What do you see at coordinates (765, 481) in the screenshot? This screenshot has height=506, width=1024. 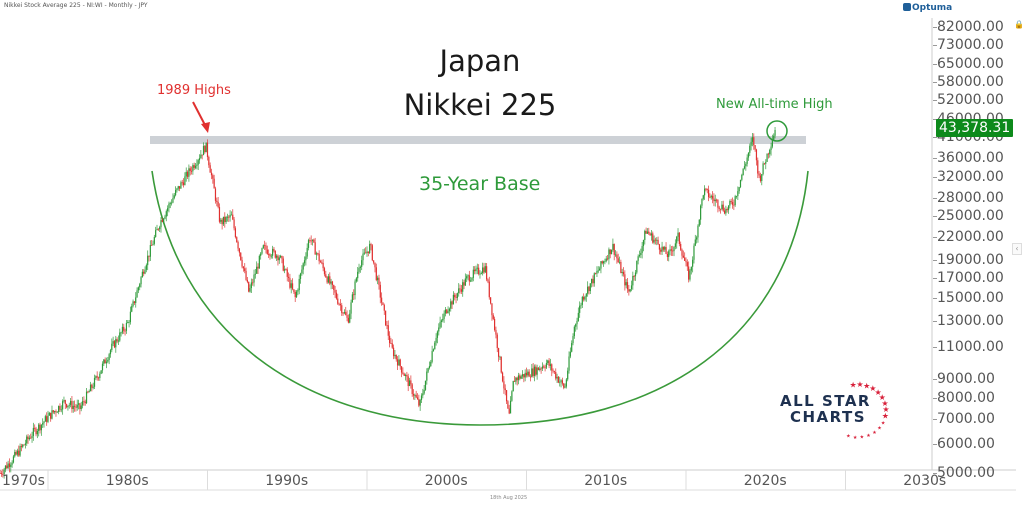 I see `x-tick-label: 2020s` at bounding box center [765, 481].